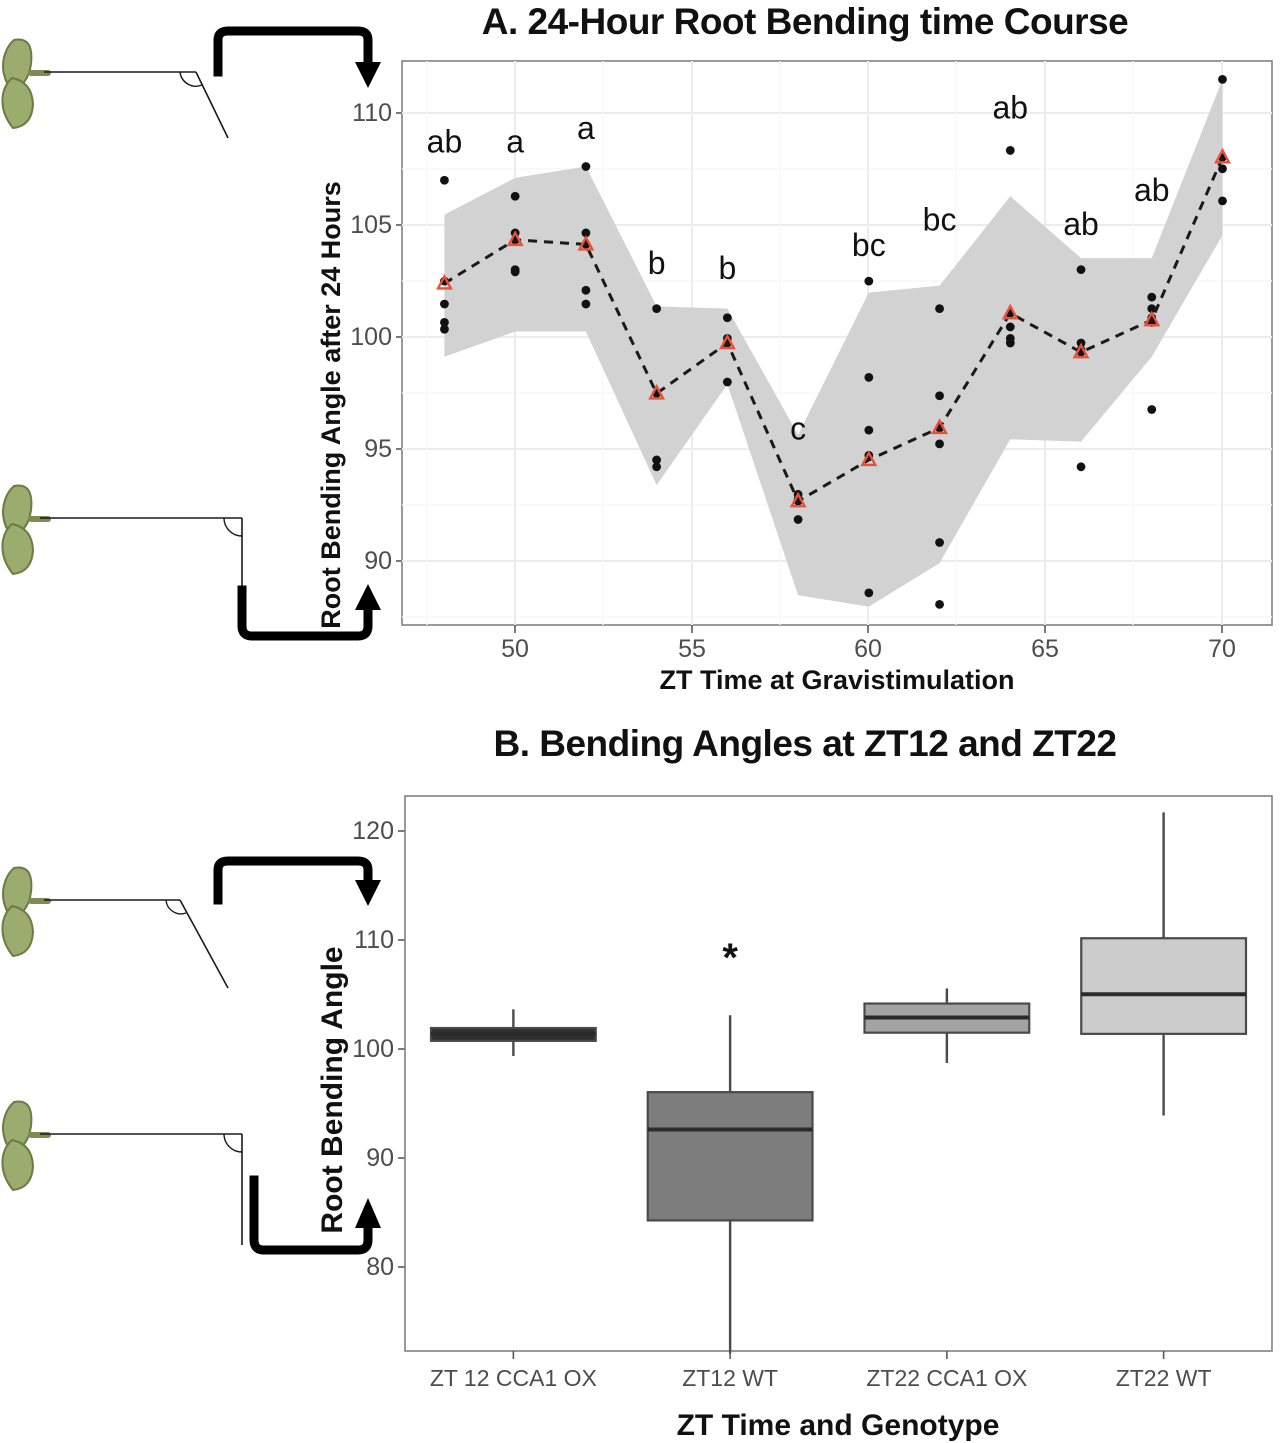 The height and width of the screenshot is (1443, 1280). What do you see at coordinates (730, 1378) in the screenshot?
I see `x-tick-label: ZT12 WT` at bounding box center [730, 1378].